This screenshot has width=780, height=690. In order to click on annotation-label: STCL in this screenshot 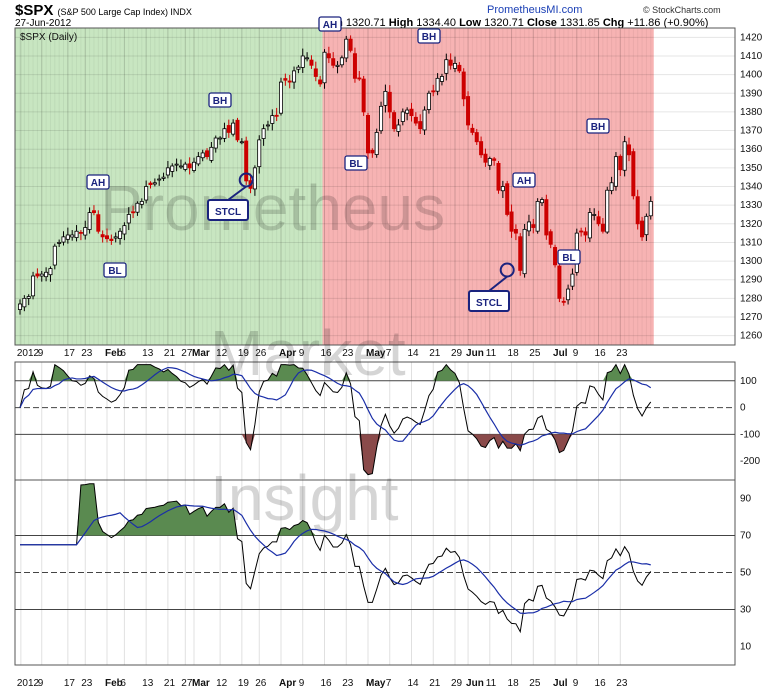, I will do `click(228, 212)`.